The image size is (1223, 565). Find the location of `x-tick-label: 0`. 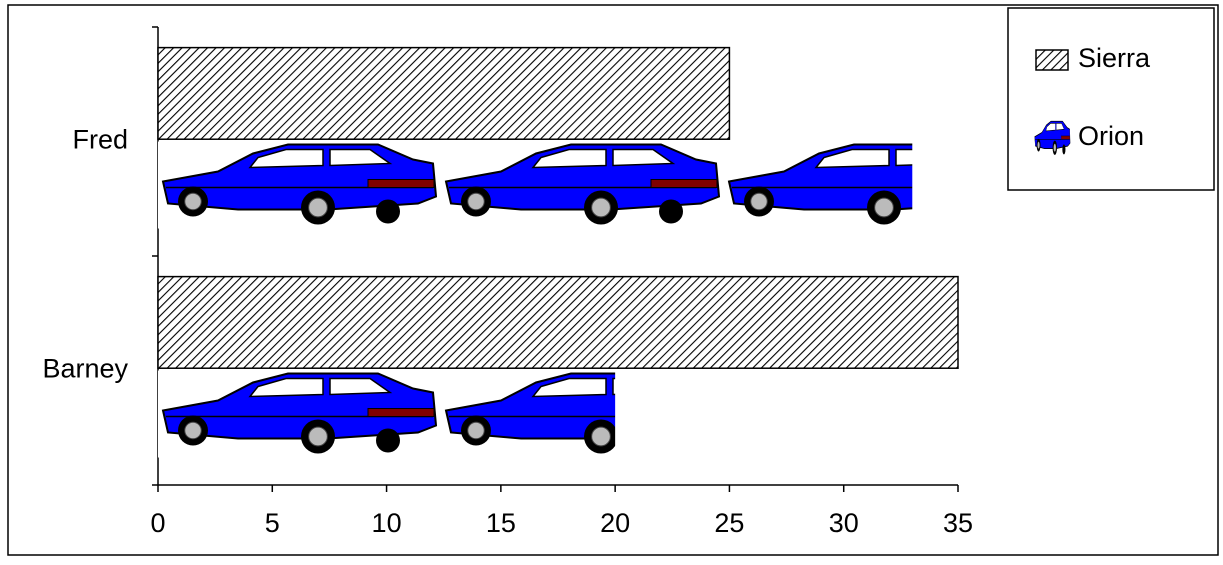

x-tick-label: 0 is located at coordinates (157, 523).